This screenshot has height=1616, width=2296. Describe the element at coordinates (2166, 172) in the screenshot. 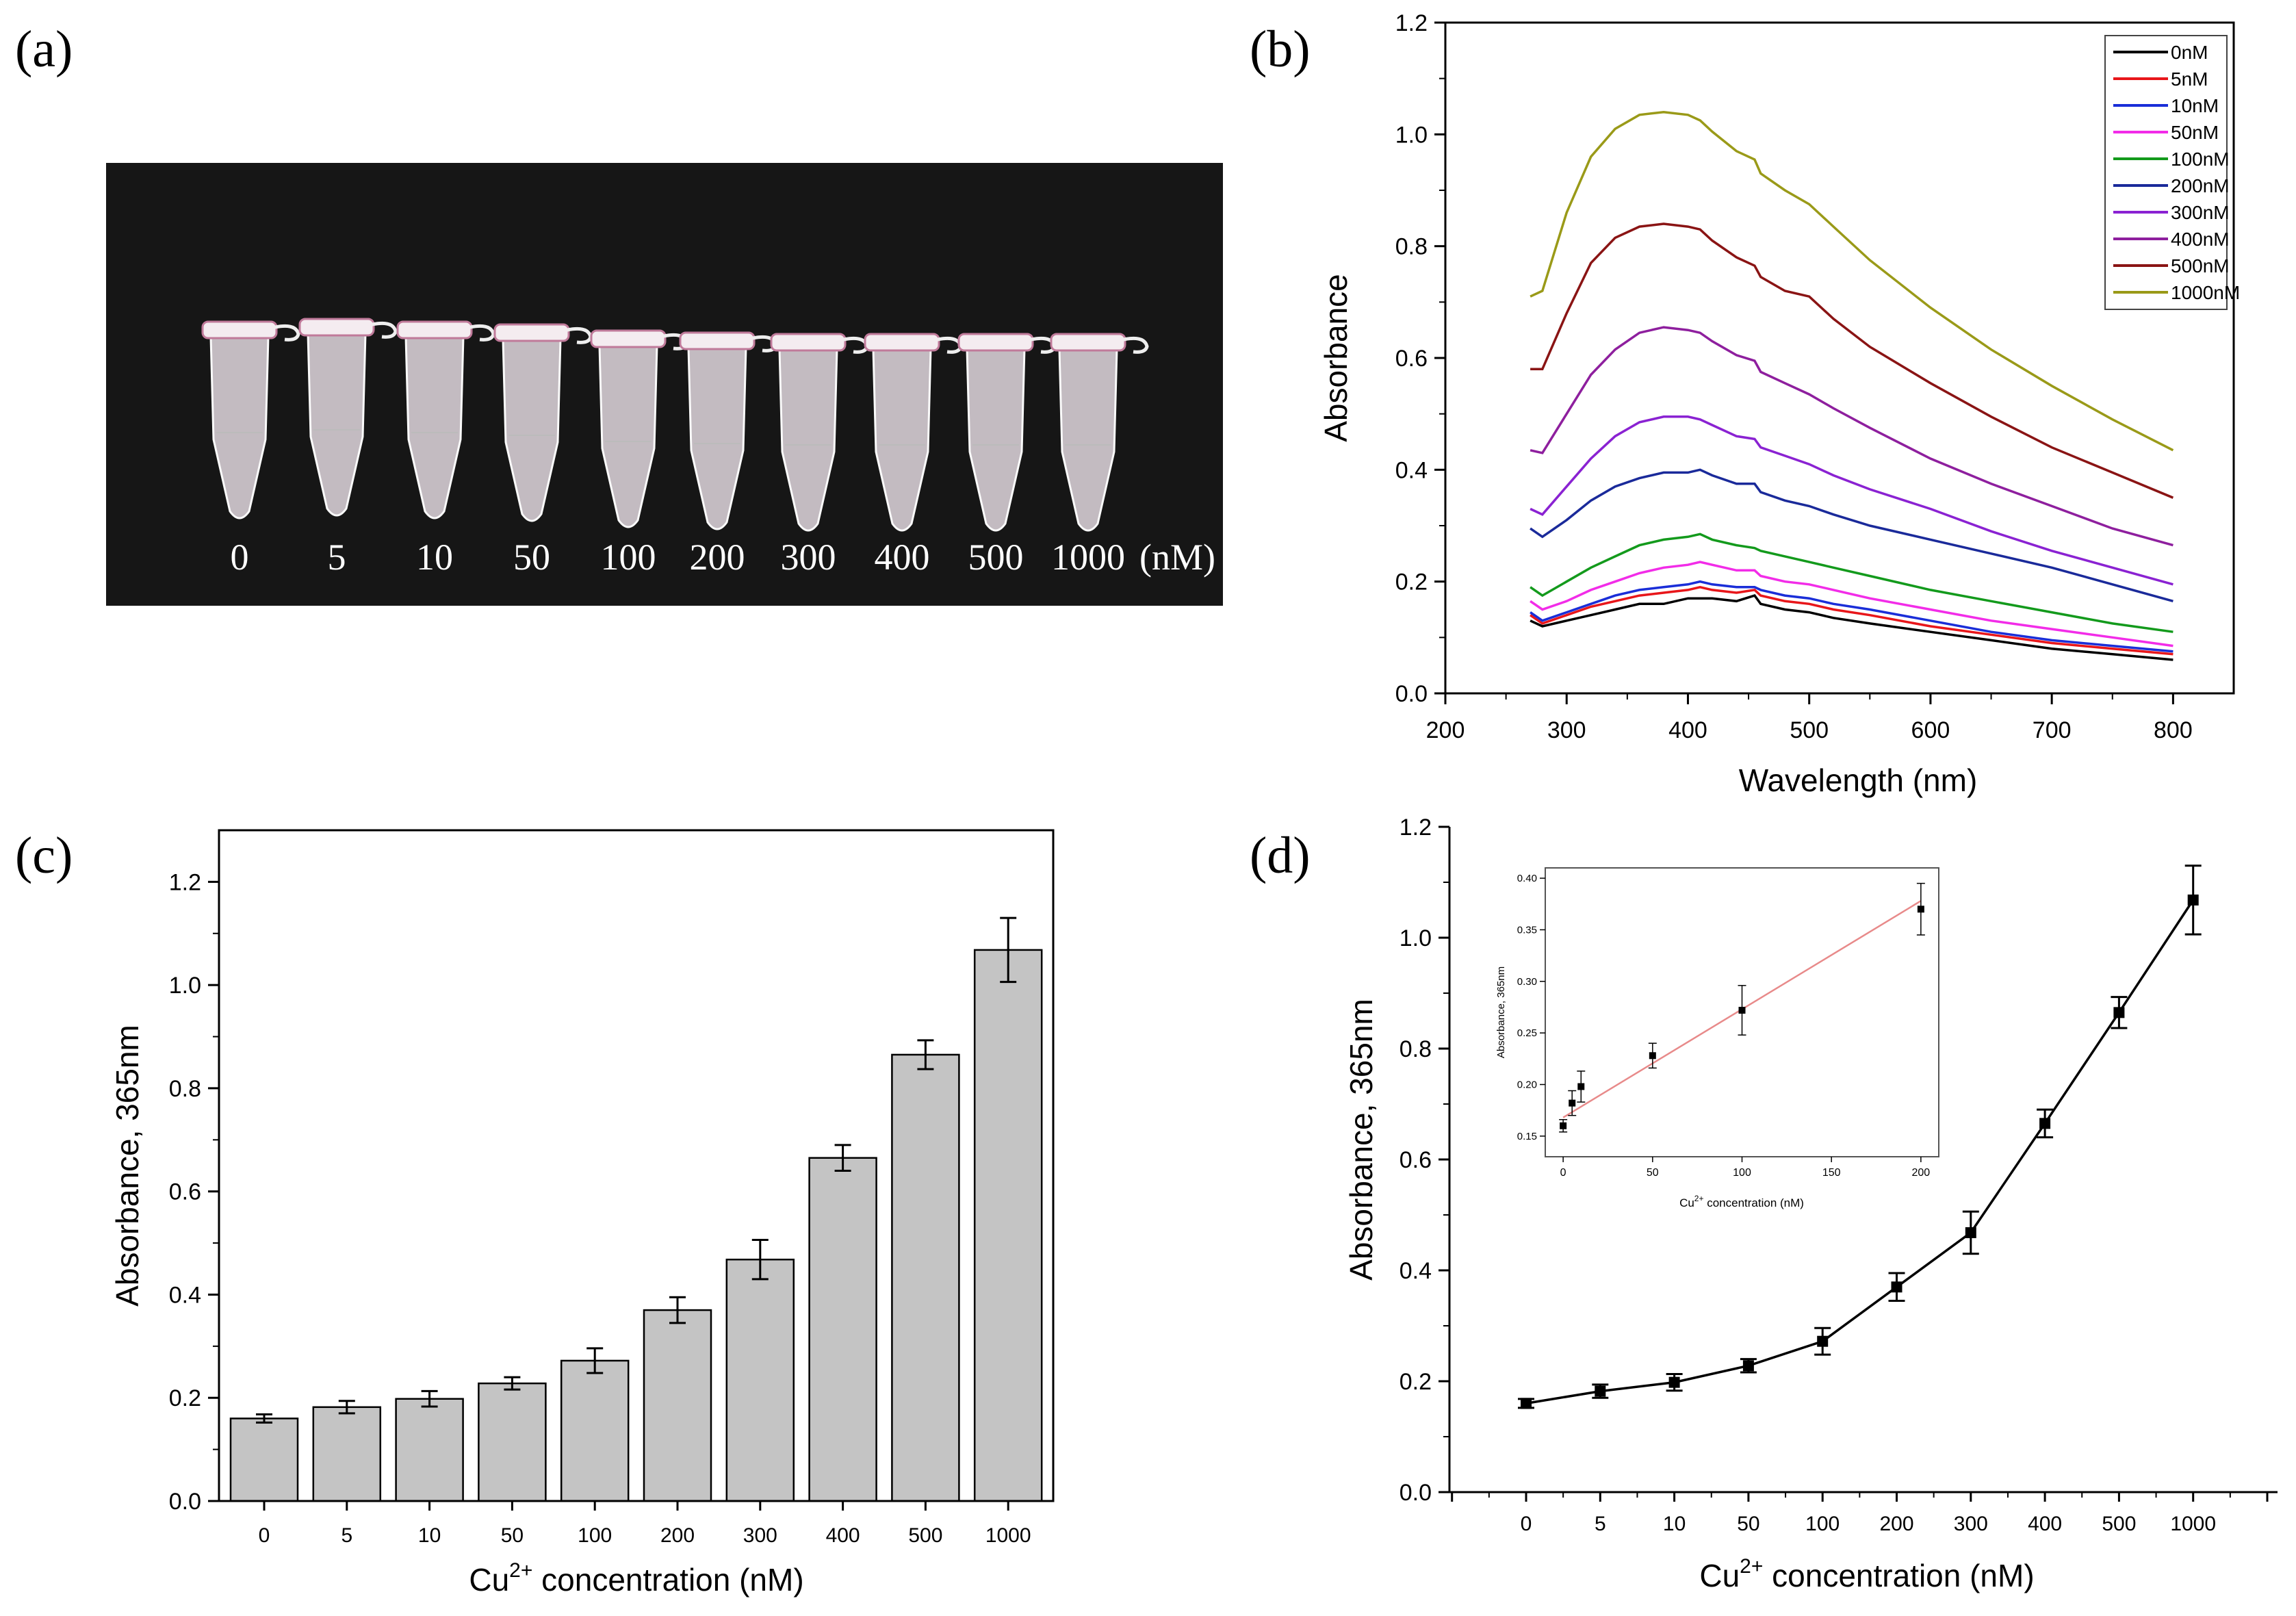

I see `legend-box` at that location.